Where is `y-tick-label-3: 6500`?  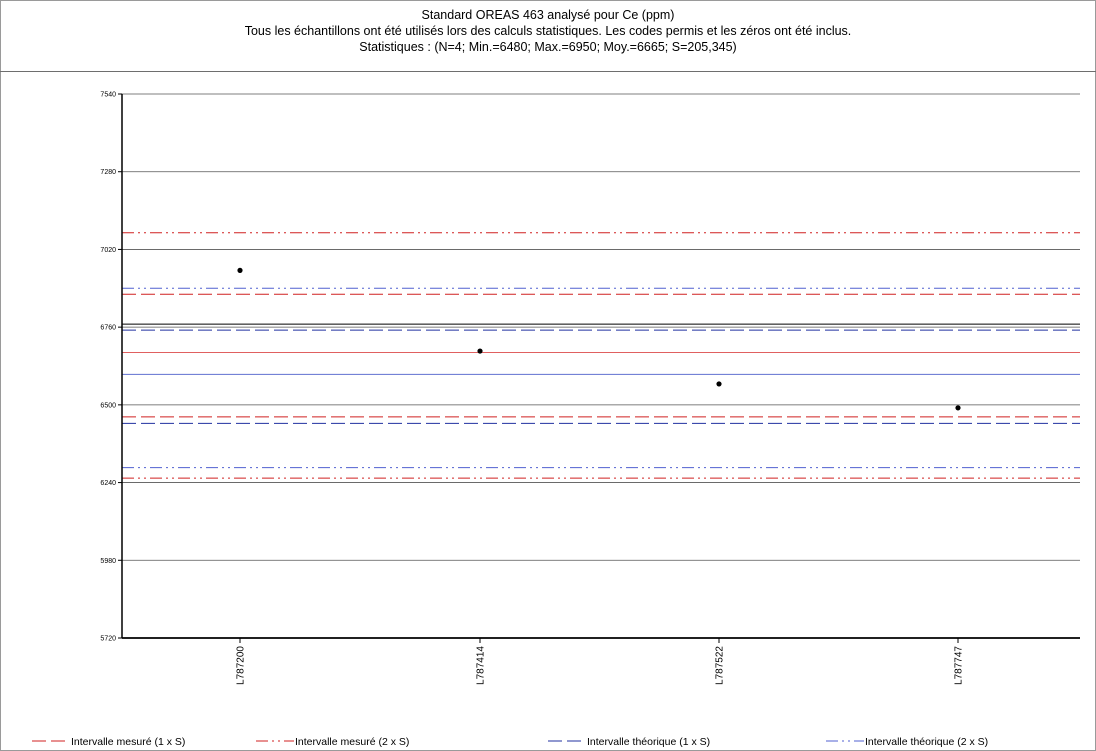
y-tick-label-3: 6500 is located at coordinates (108, 405).